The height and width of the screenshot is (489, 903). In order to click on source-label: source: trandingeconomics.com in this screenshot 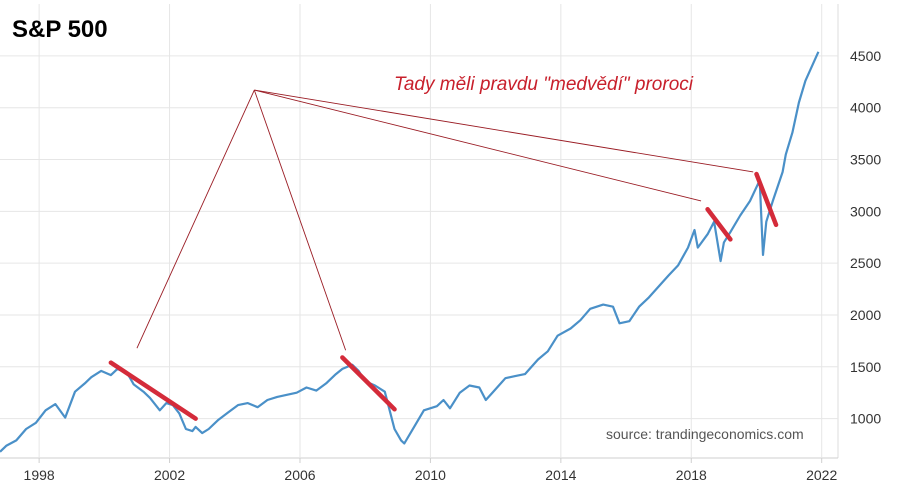, I will do `click(705, 434)`.